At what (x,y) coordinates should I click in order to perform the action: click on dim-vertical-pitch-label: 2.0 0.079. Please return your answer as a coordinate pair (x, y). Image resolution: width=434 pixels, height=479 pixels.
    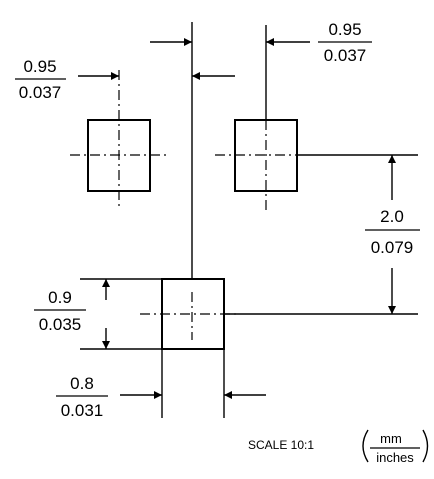
    Looking at the image, I should click on (388, 234).